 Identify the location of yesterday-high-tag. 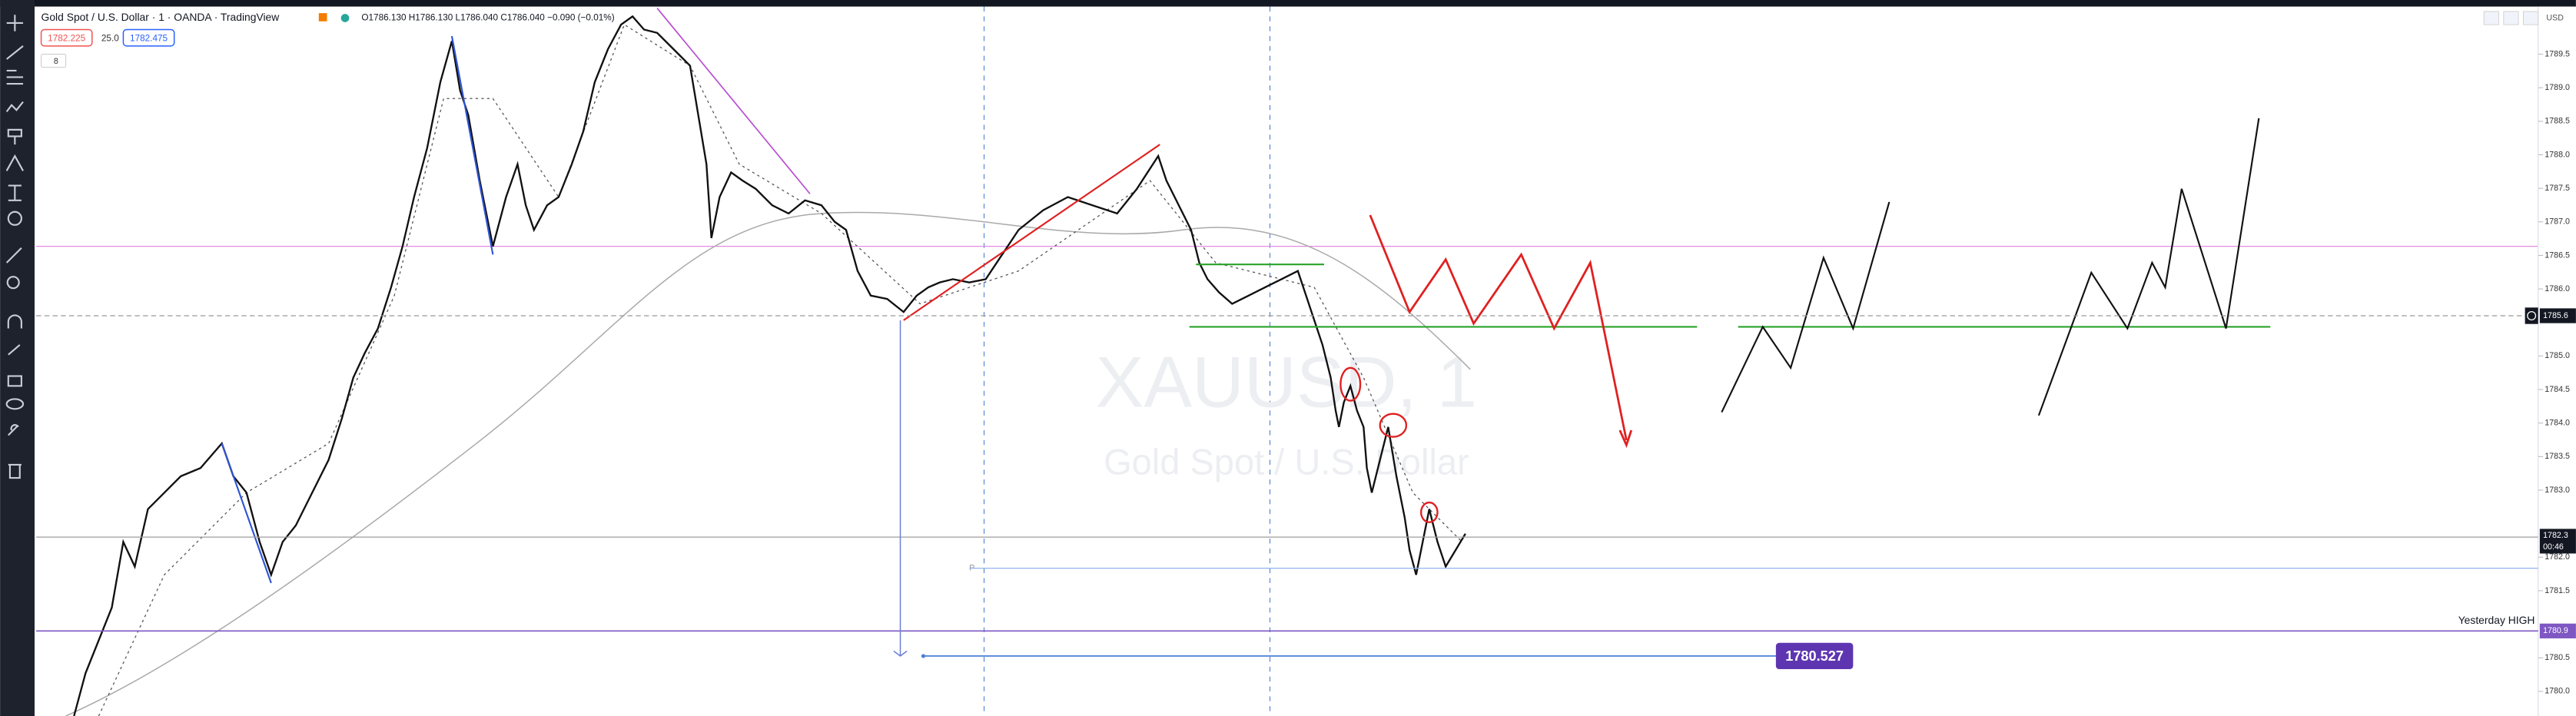
(2557, 630).